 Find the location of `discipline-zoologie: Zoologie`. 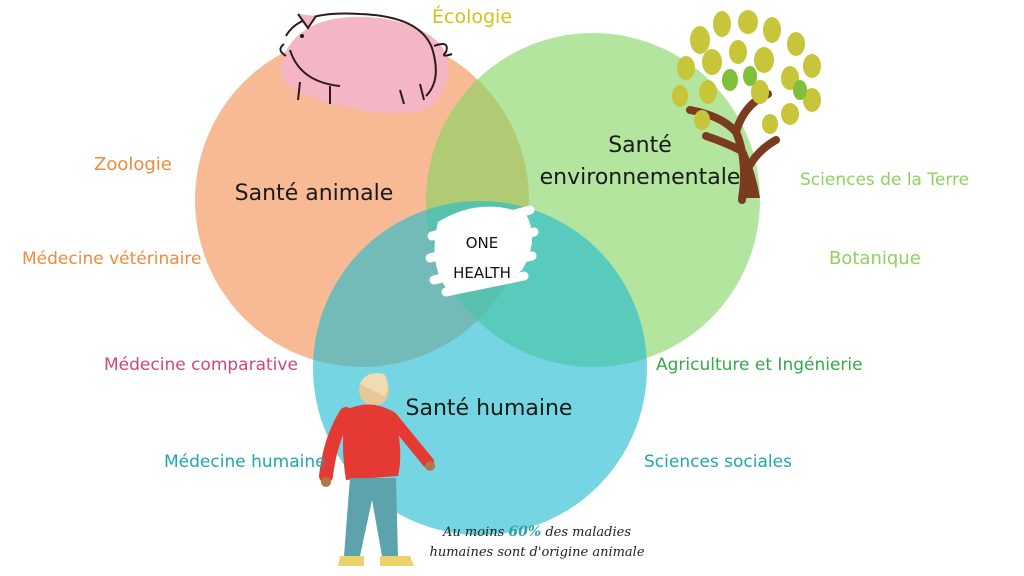

discipline-zoologie: Zoologie is located at coordinates (133, 164).